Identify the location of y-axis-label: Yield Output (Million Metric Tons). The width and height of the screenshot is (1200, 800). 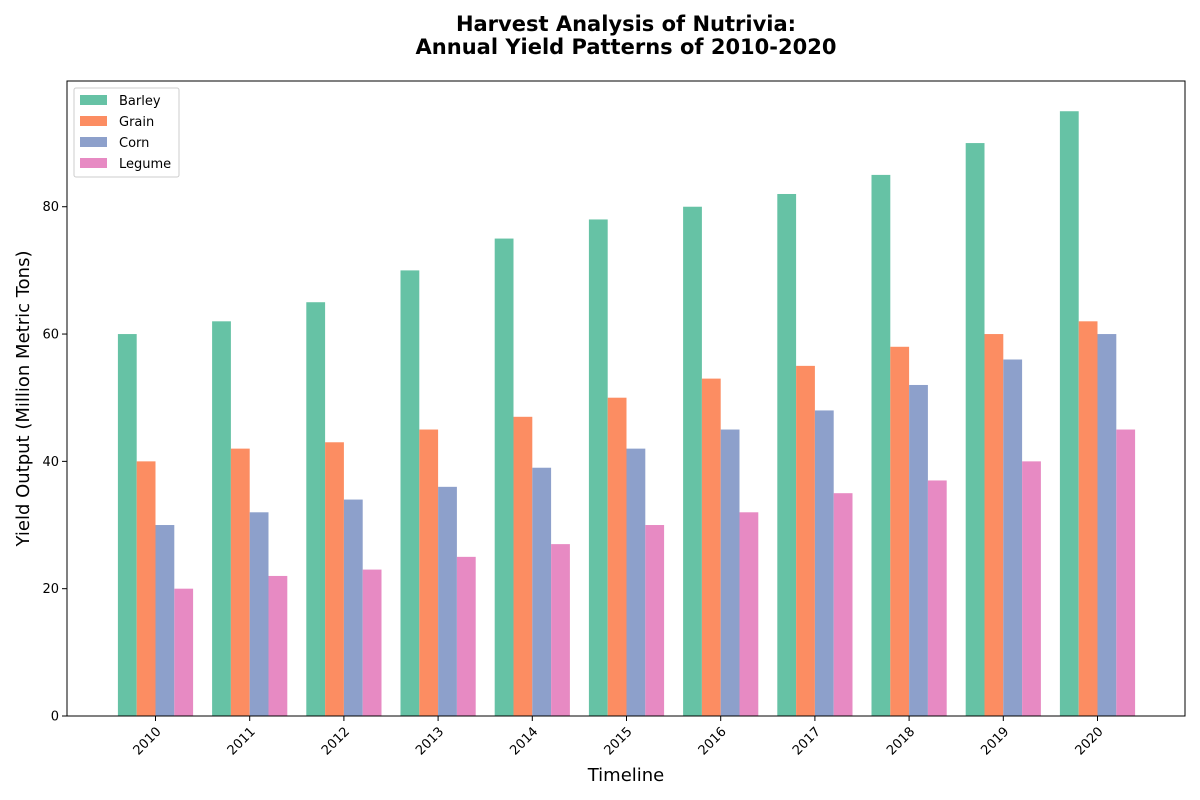
(23, 399).